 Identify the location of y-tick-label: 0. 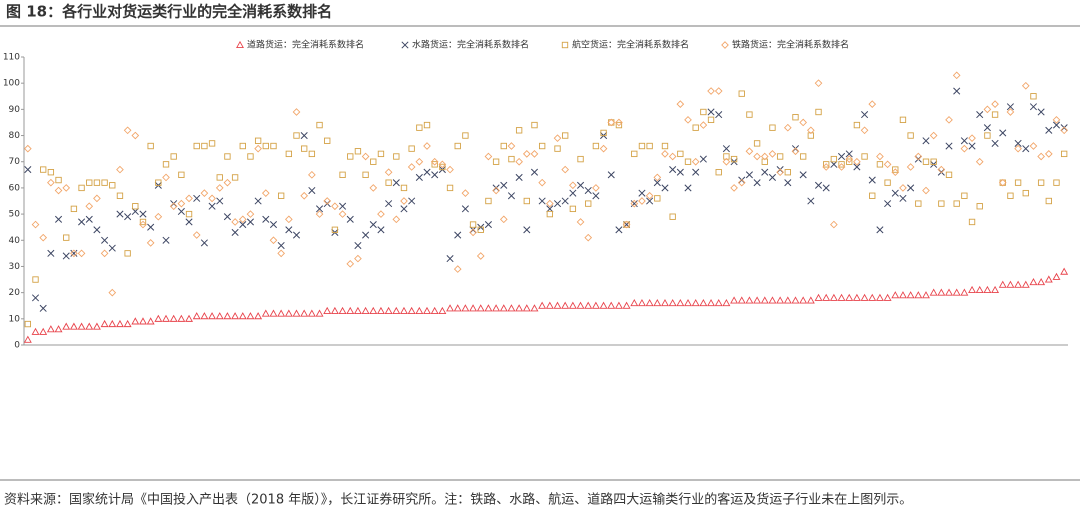
(17, 346).